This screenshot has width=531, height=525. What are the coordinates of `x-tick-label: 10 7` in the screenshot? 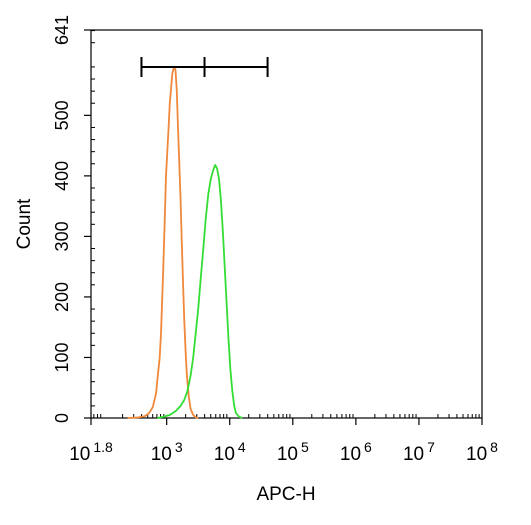 It's located at (419, 452).